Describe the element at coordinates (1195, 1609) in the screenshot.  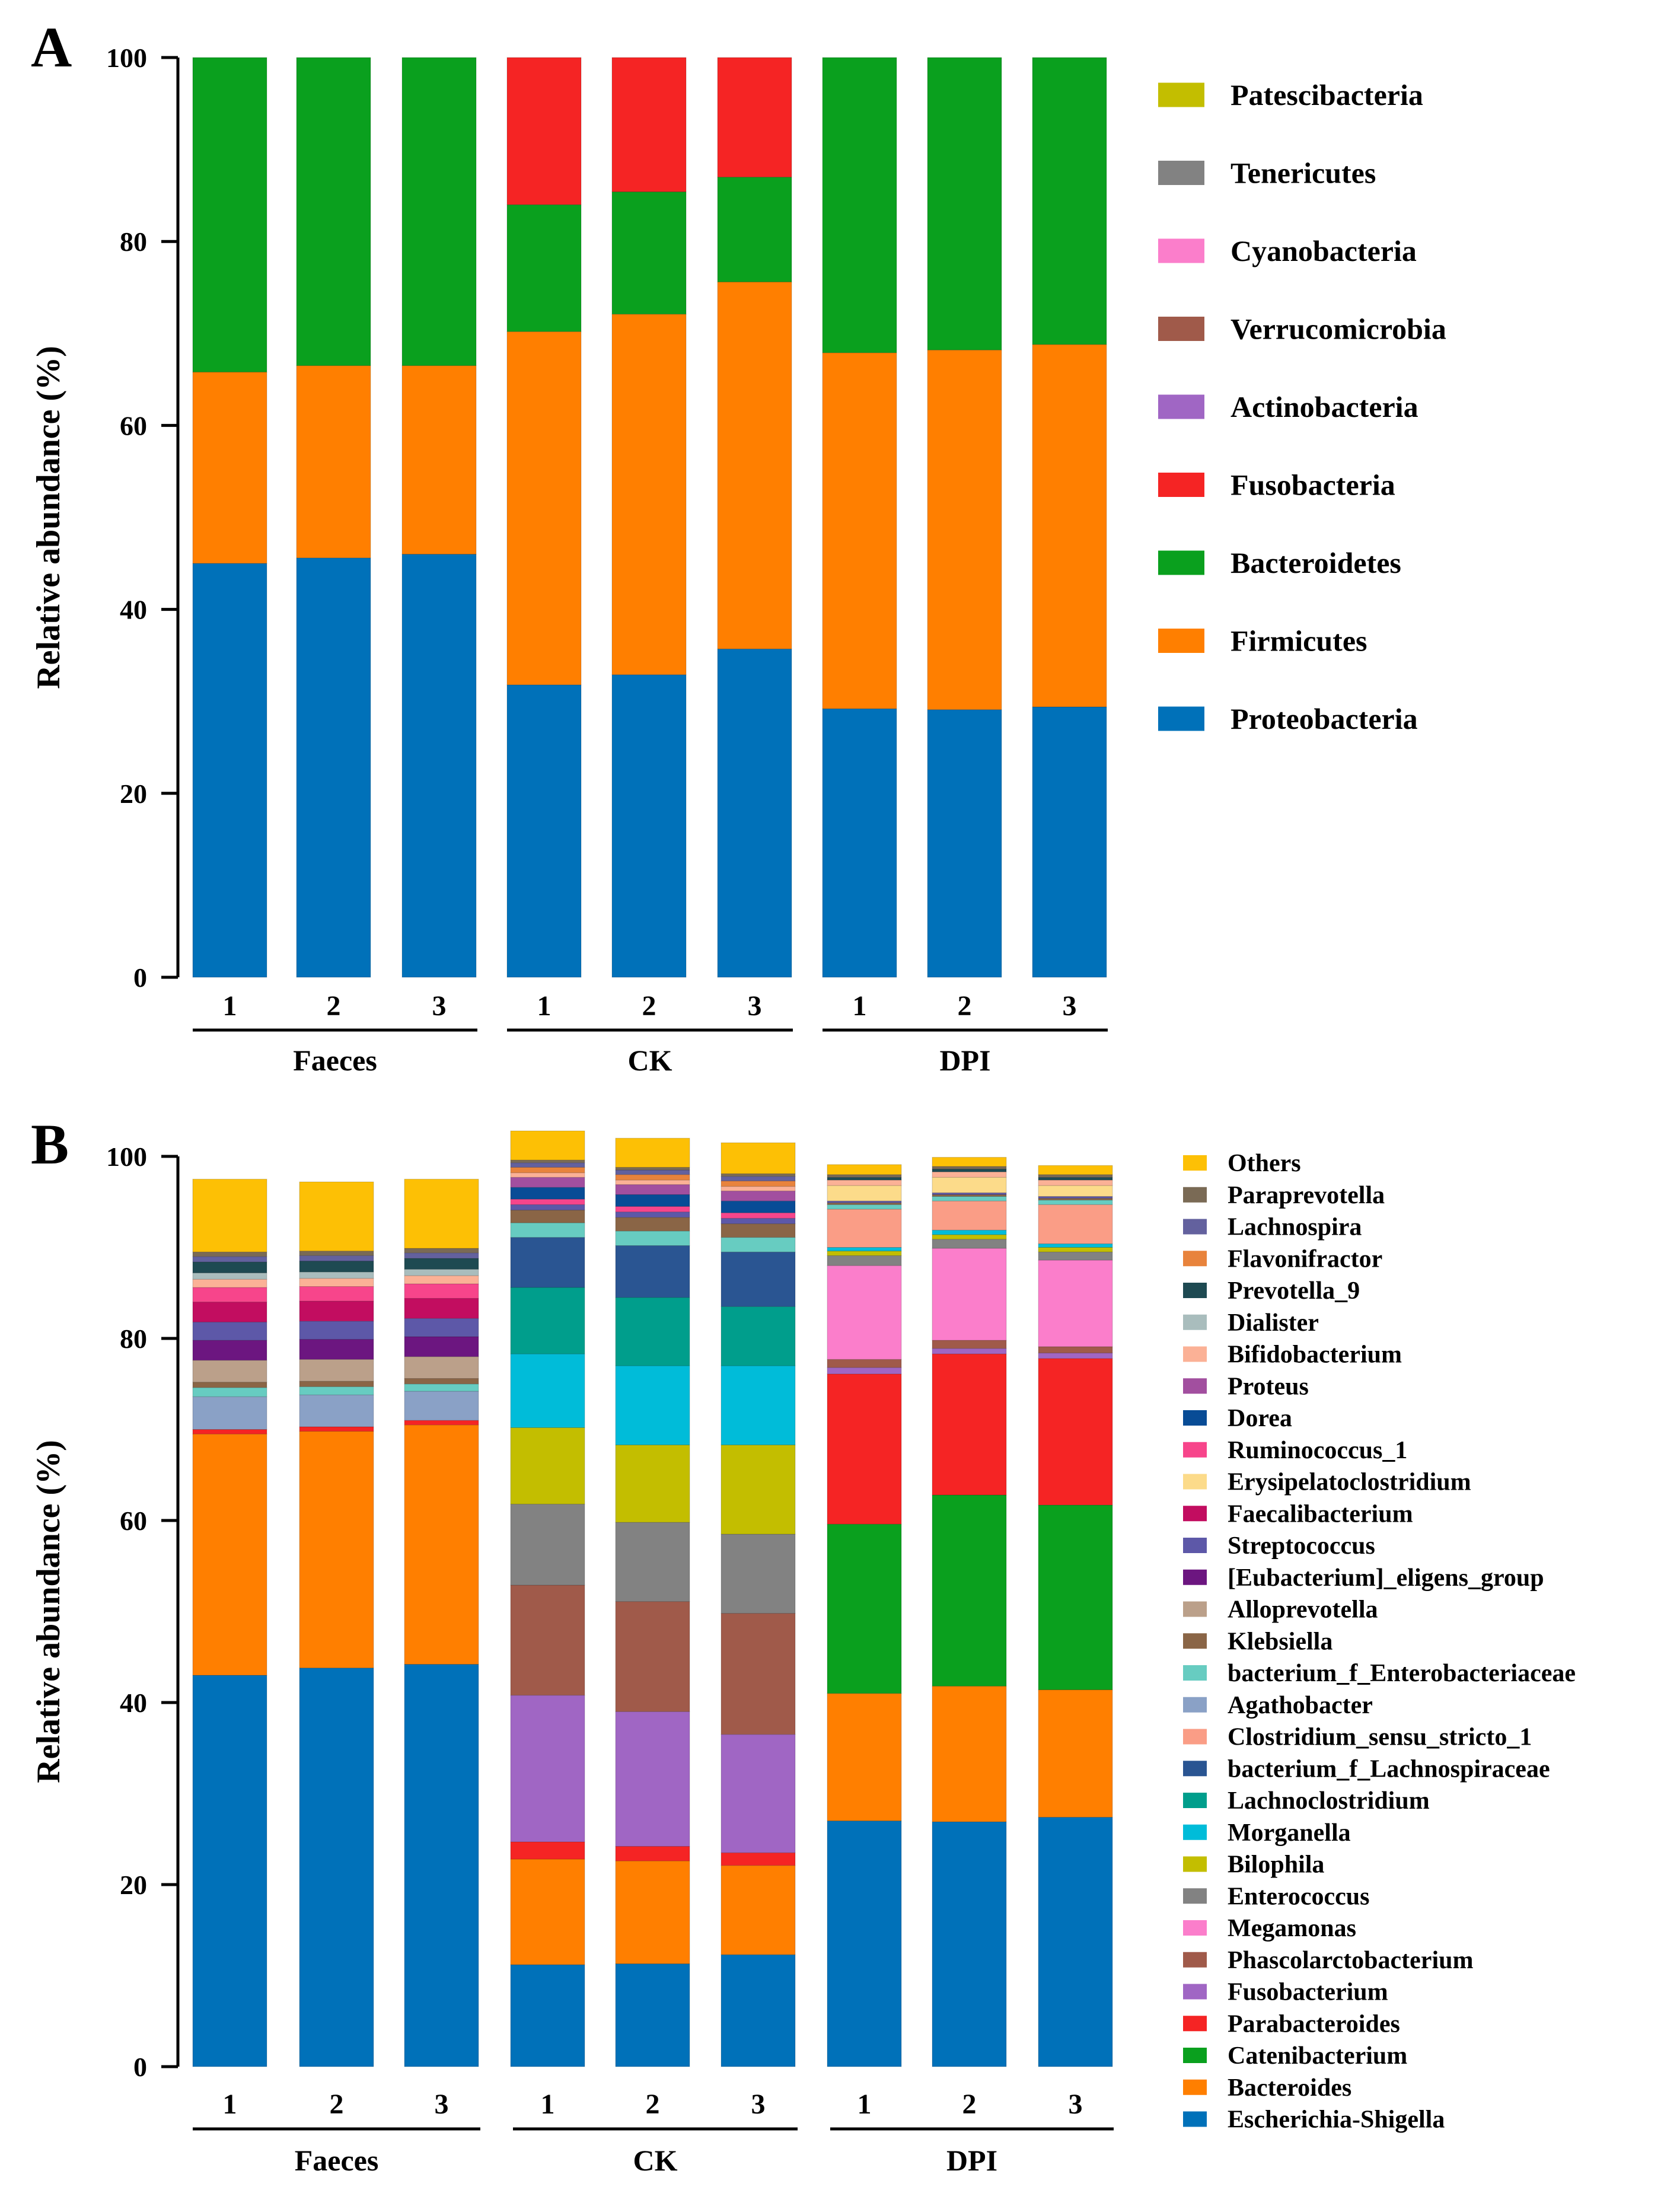
I see `legend-swatch-alloprevotella` at that location.